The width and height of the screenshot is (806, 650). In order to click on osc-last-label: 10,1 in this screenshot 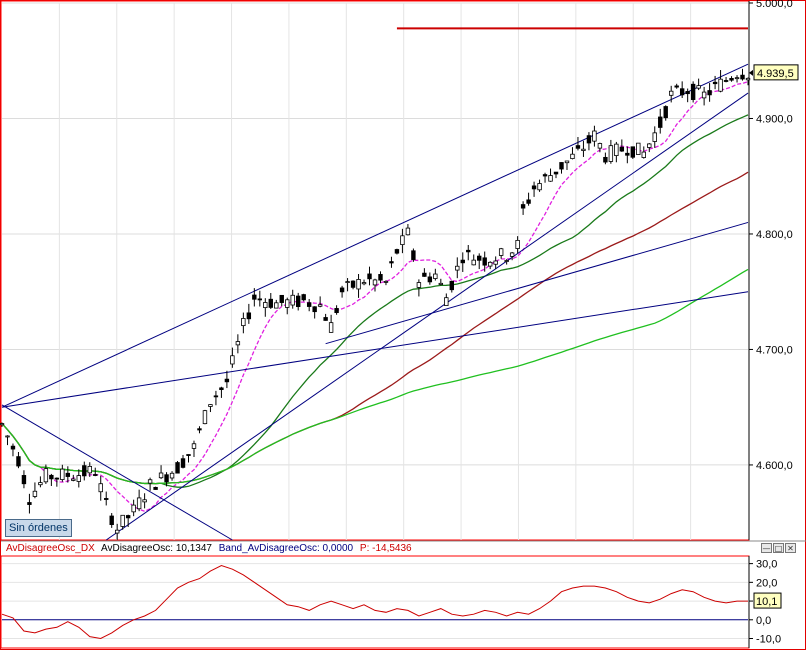, I will do `click(766, 602)`.